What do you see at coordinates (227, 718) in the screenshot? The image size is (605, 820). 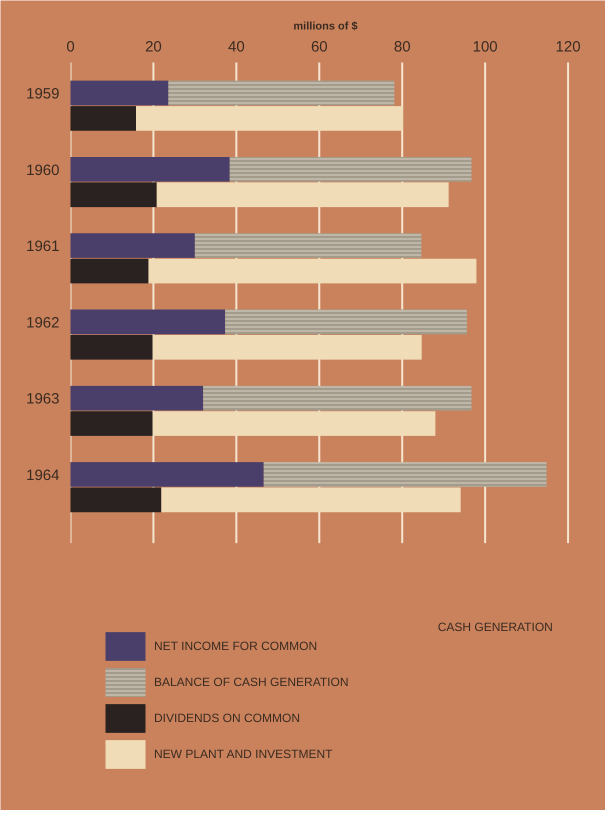 I see `legend-label: DIVIDENDS ON COMMON` at bounding box center [227, 718].